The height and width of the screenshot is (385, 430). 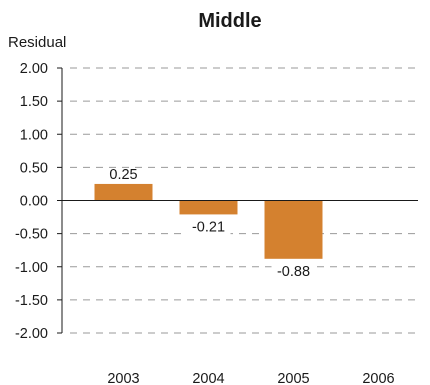 I want to click on data-label-2005: -0.88, so click(x=293, y=272).